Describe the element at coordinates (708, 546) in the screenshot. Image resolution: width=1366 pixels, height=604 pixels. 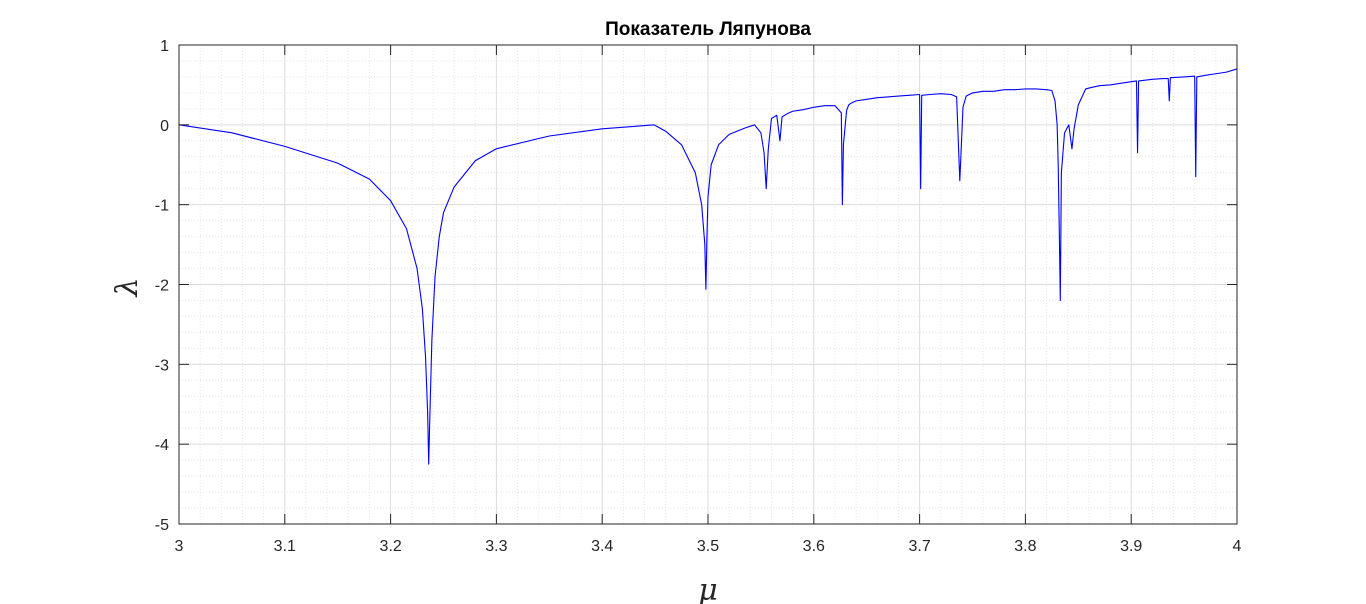
I see `x-tick-label: 3.5` at that location.